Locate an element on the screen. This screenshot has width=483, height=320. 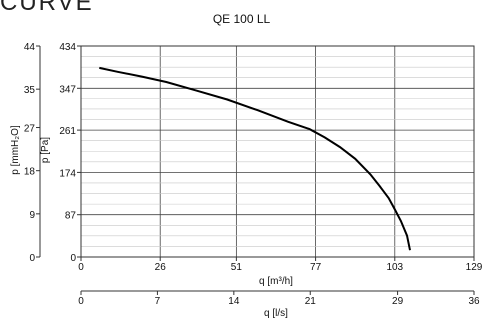
y-tick-label-mmh2o-5: 44 is located at coordinates (30, 47).